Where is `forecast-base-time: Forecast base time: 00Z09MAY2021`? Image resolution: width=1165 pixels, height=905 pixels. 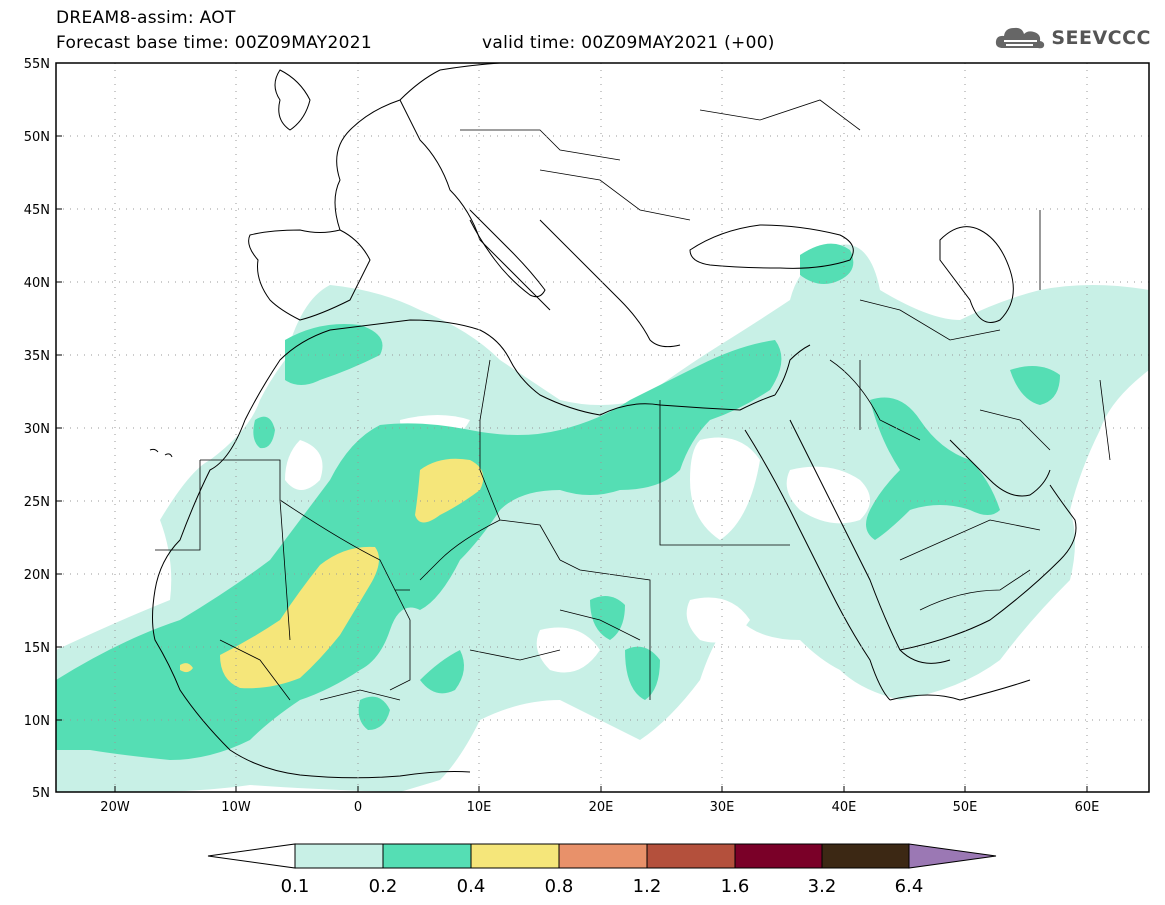 forecast-base-time: Forecast base time: 00Z09MAY2021 is located at coordinates (214, 43).